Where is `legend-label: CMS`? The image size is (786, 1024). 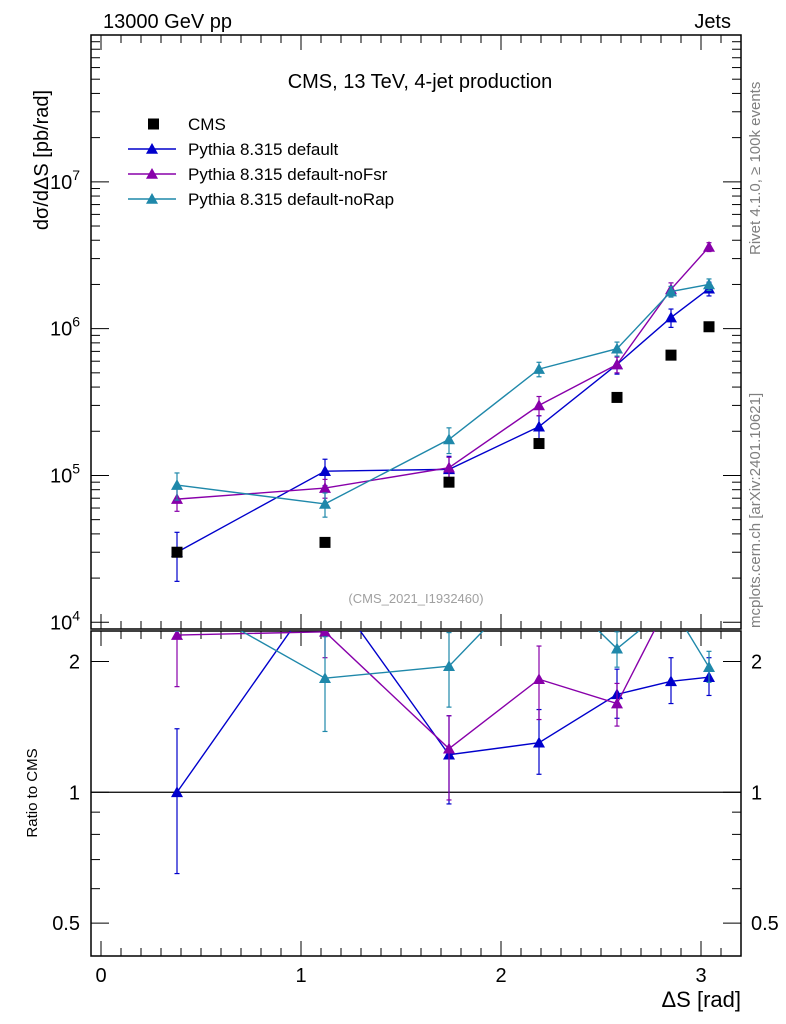 legend-label: CMS is located at coordinates (207, 124).